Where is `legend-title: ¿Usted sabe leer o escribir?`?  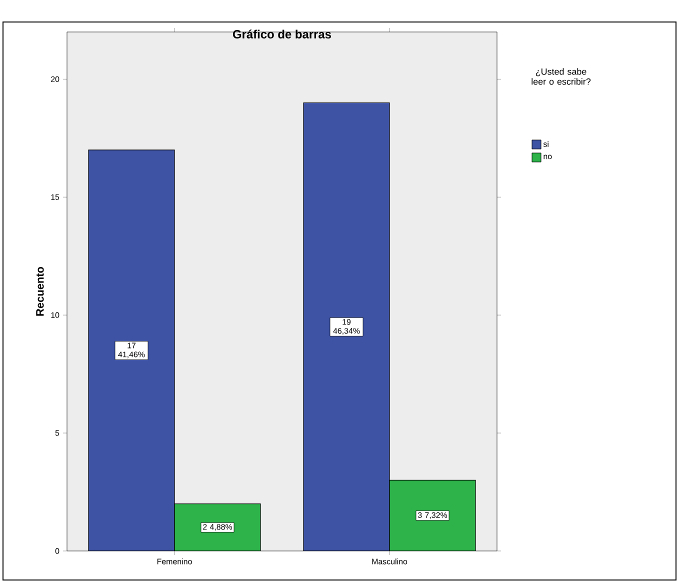 legend-title: ¿Usted sabe leer o escribir? is located at coordinates (561, 76).